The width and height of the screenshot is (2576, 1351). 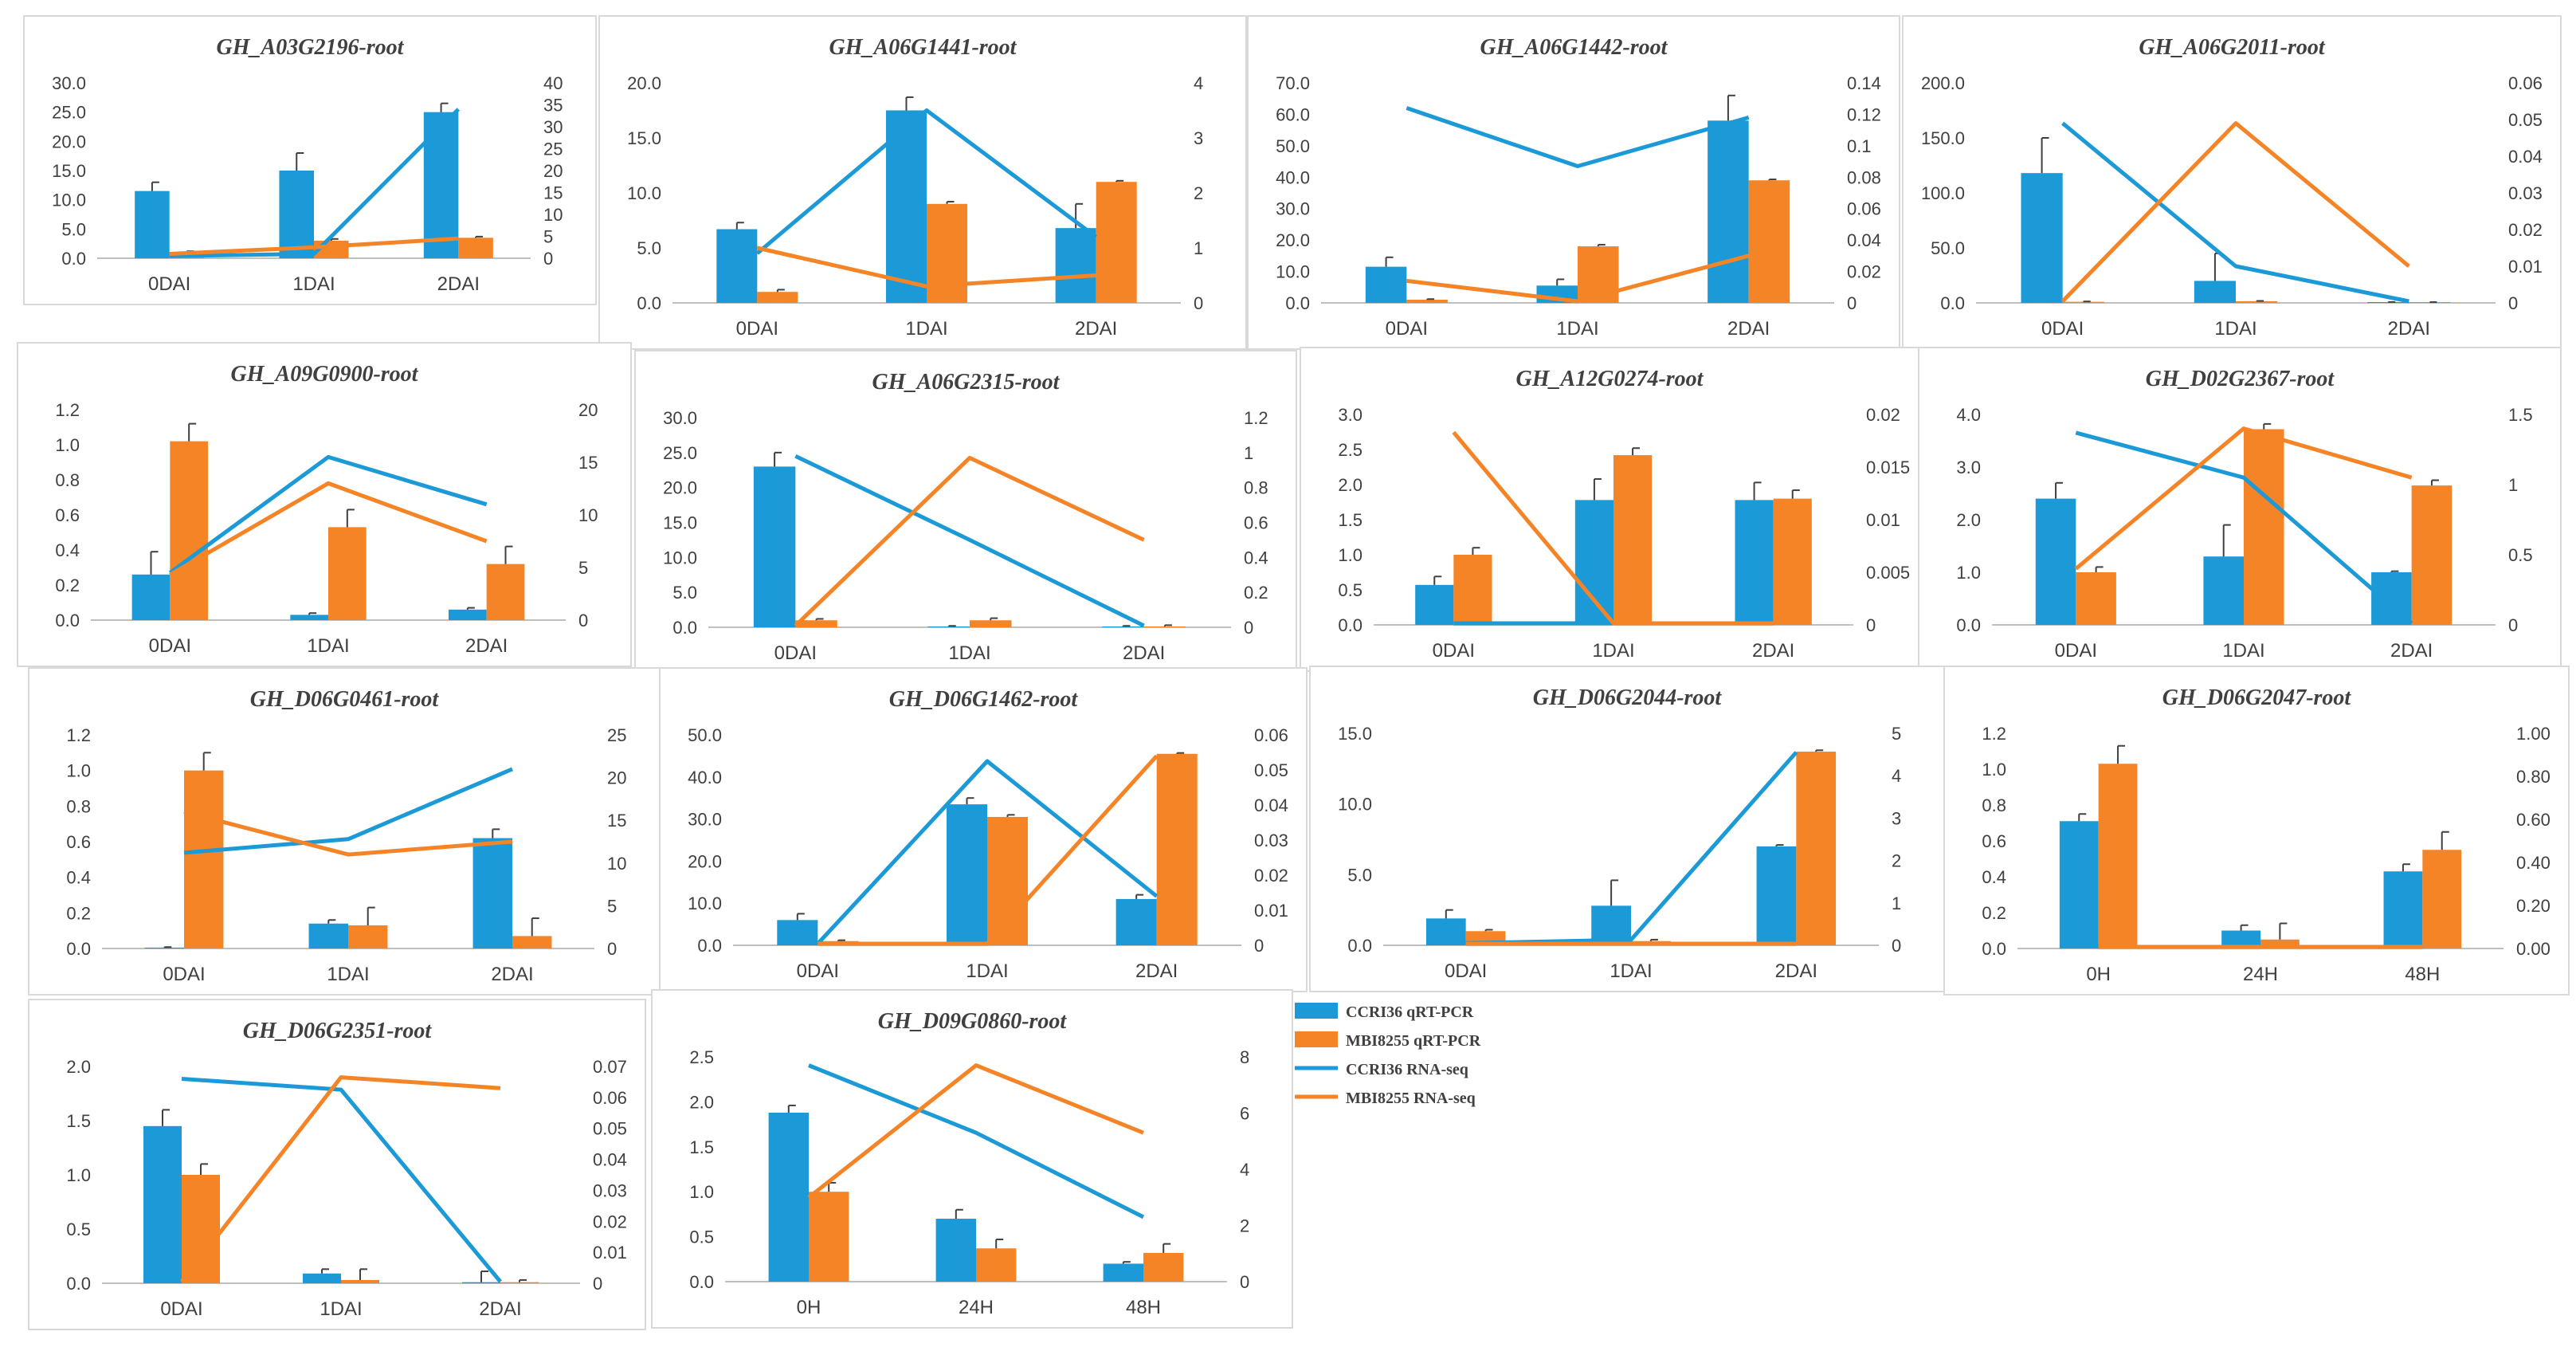 I want to click on chart-title: GH_A12G0274-root, so click(x=1610, y=379).